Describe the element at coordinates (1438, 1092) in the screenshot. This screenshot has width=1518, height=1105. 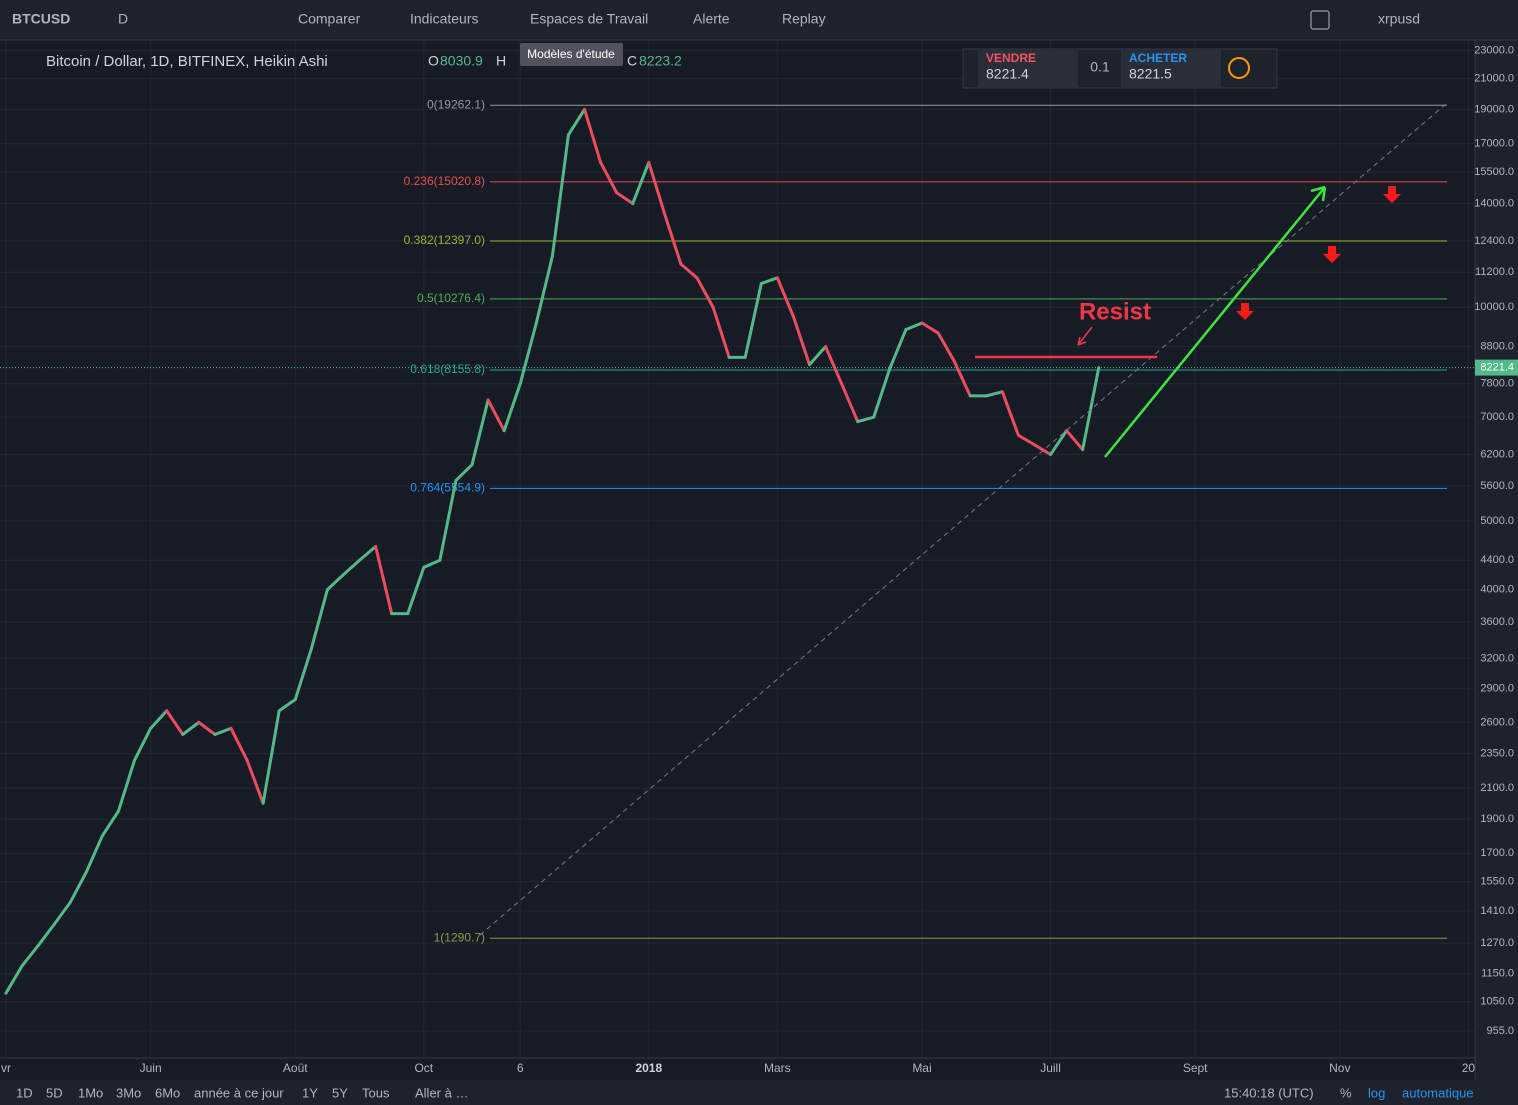
I see `auto-button: automatique` at that location.